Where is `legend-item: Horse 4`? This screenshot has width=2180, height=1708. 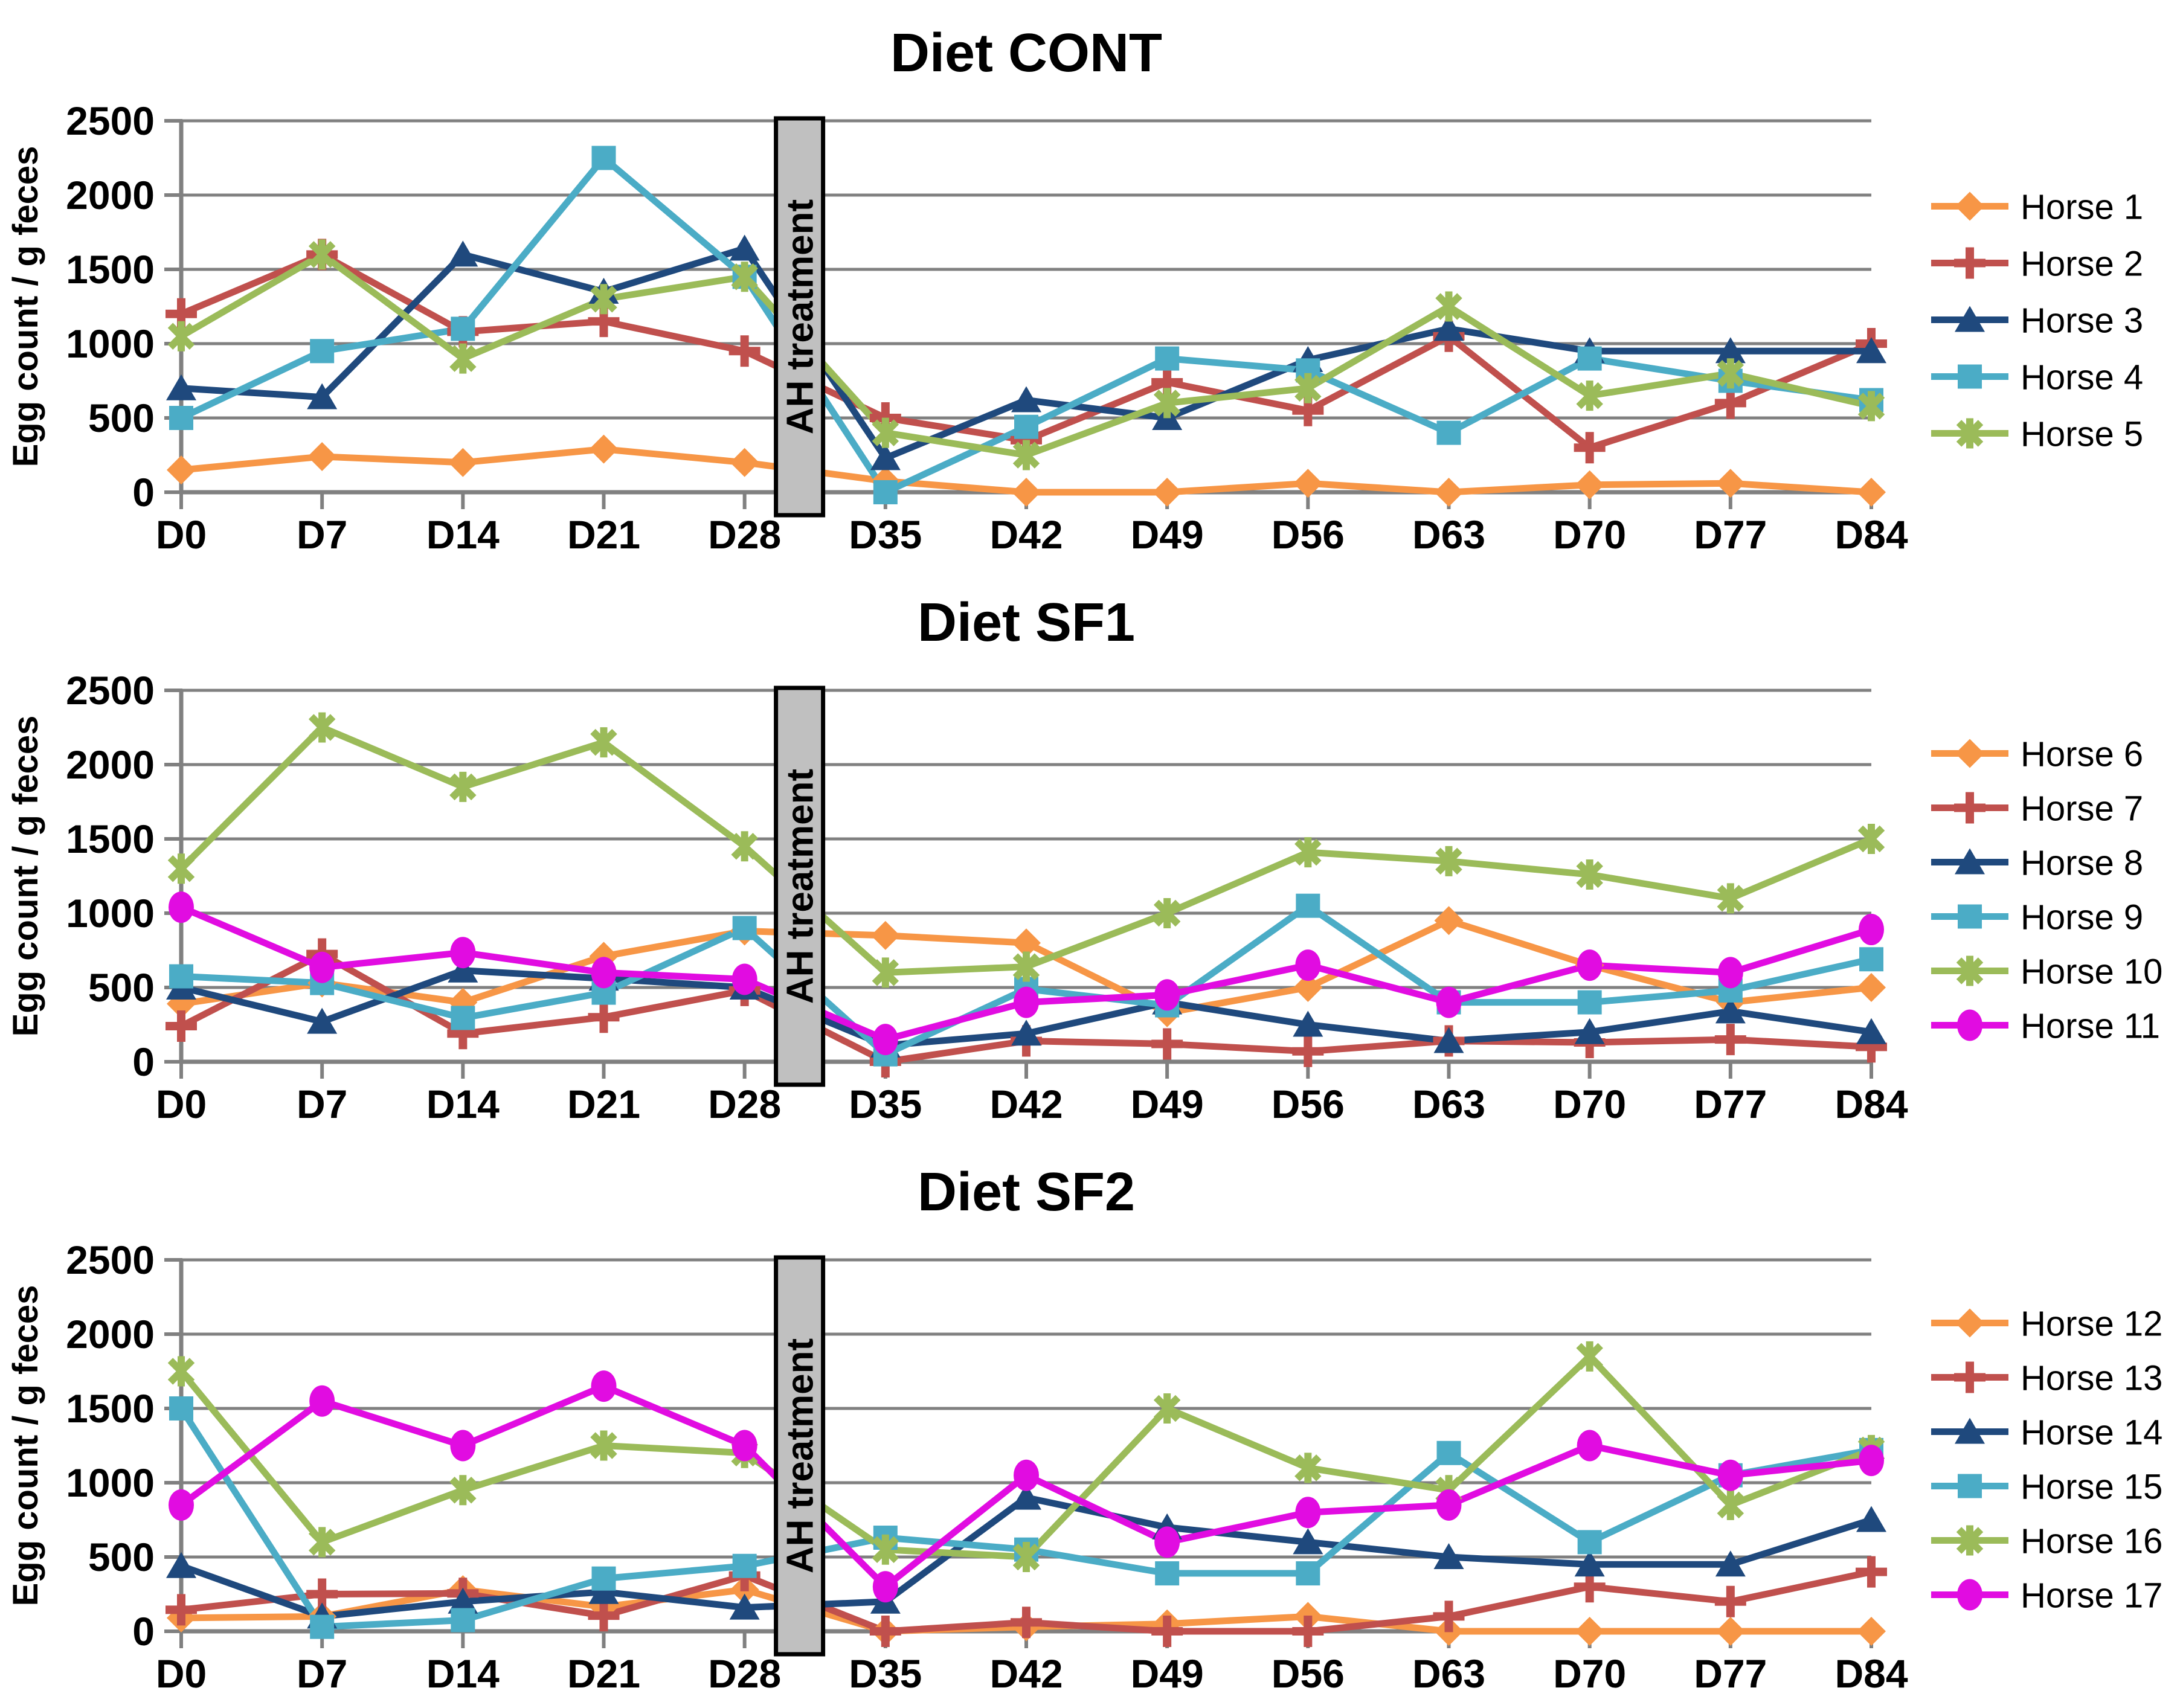 legend-item: Horse 4 is located at coordinates (2037, 377).